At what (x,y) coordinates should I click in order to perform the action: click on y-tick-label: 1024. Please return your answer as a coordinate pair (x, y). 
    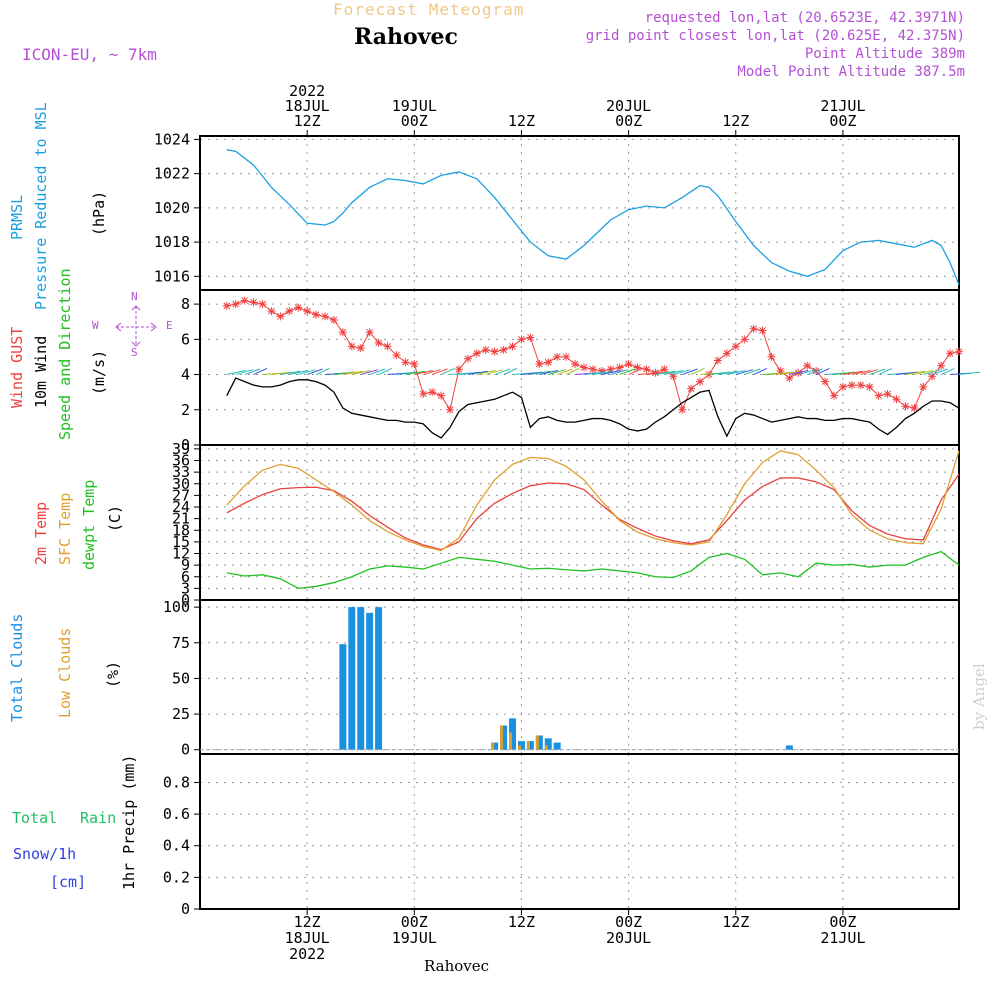
    Looking at the image, I should click on (172, 139).